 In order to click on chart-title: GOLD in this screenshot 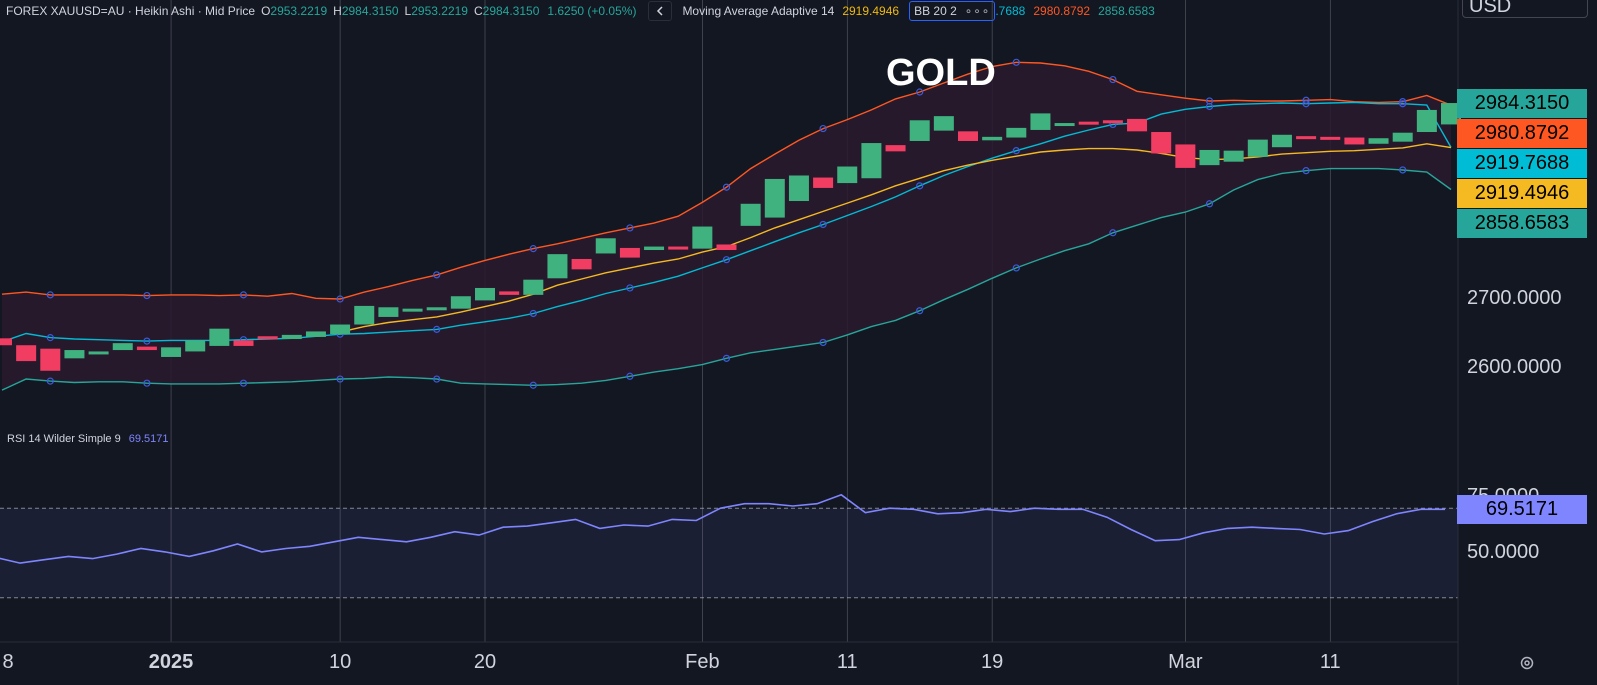, I will do `click(941, 73)`.